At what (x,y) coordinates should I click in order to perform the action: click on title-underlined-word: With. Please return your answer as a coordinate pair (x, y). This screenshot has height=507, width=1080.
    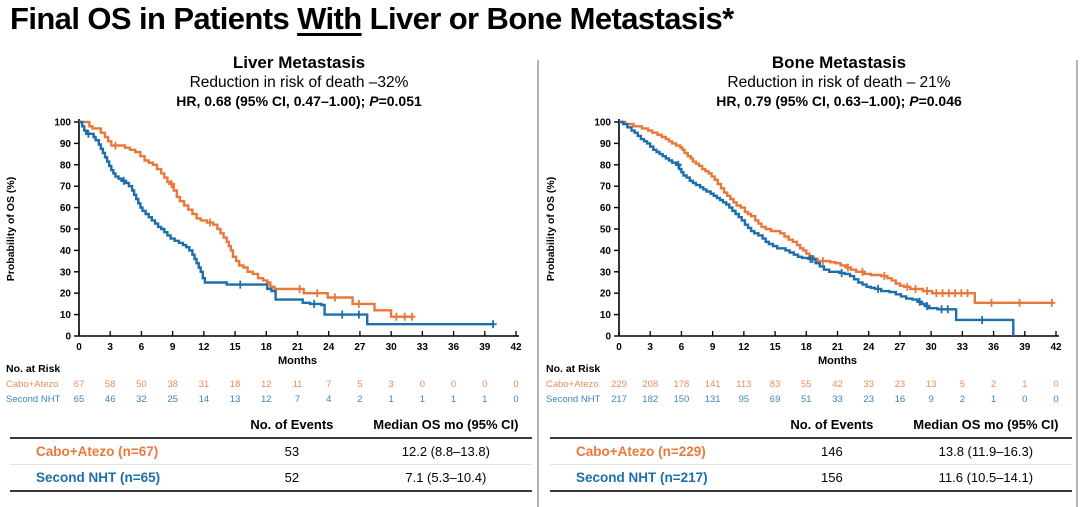
    Looking at the image, I should click on (329, 18).